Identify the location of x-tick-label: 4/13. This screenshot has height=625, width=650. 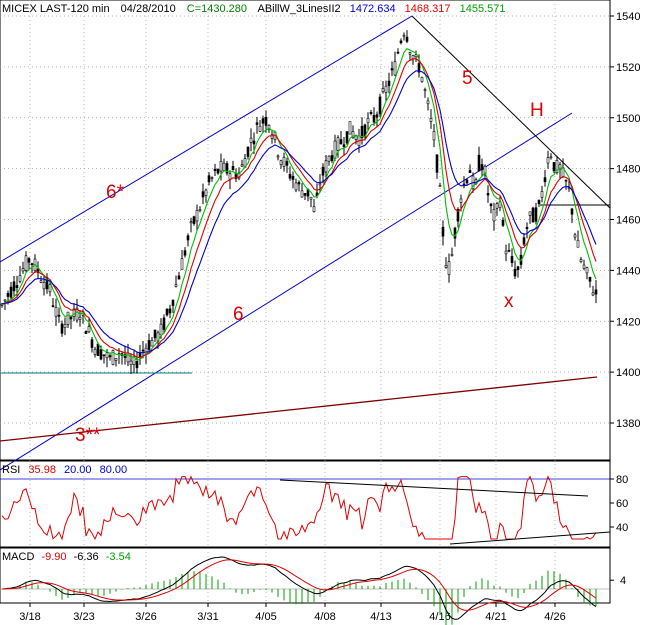
(380, 617).